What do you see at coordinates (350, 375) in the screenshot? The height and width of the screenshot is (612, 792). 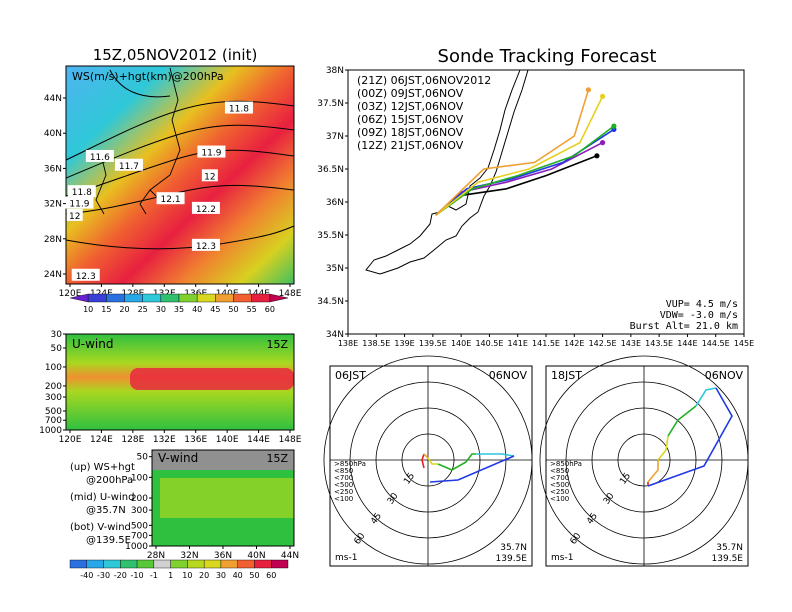 I see `hodo-header-left: 06JST` at bounding box center [350, 375].